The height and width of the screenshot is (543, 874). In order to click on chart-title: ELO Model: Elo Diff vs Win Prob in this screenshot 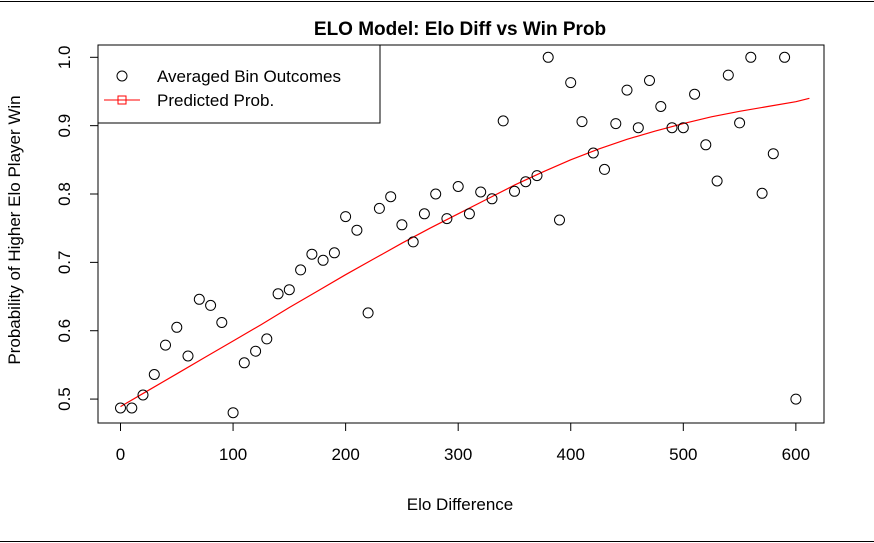, I will do `click(460, 29)`.